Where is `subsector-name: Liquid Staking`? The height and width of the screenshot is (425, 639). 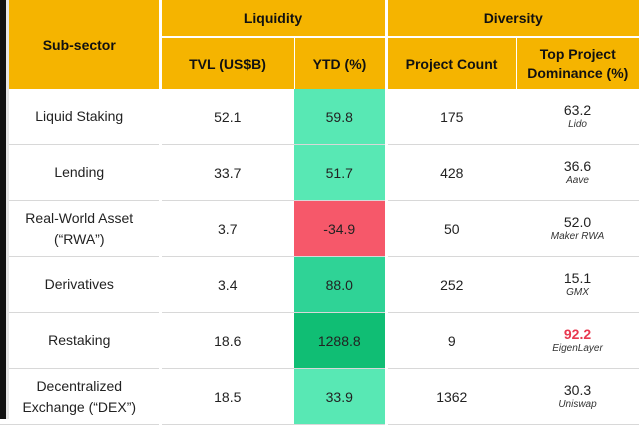 subsector-name: Liquid Staking is located at coordinates (79, 116).